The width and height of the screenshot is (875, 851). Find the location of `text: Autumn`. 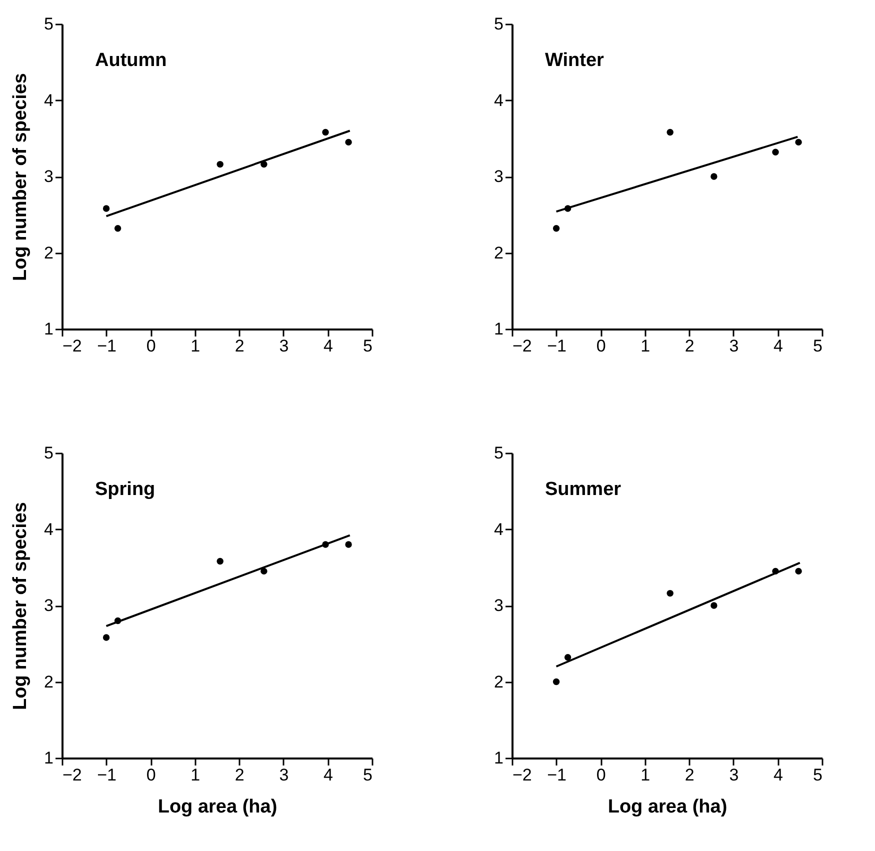

text: Autumn is located at coordinates (131, 60).